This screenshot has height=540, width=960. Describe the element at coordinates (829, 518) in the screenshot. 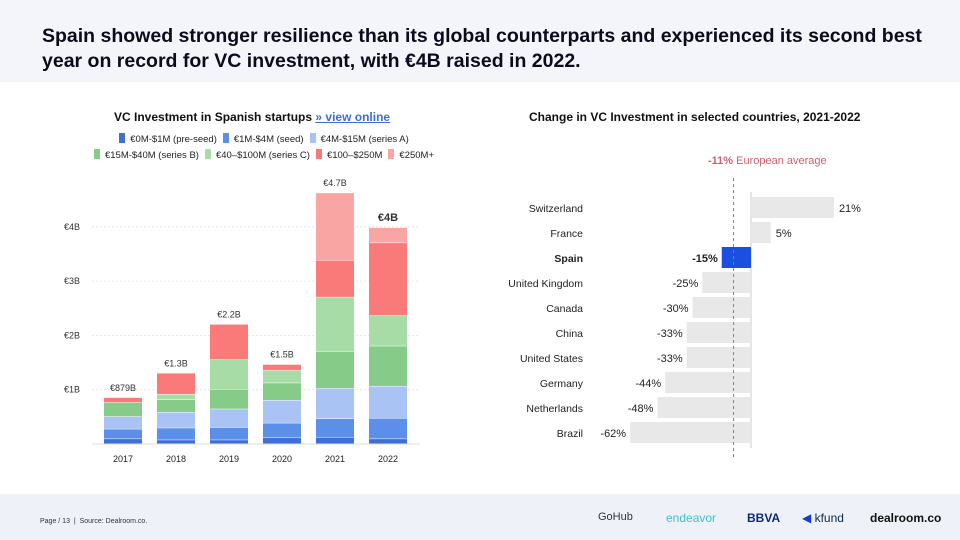

I see `kfund-text: kfund` at that location.